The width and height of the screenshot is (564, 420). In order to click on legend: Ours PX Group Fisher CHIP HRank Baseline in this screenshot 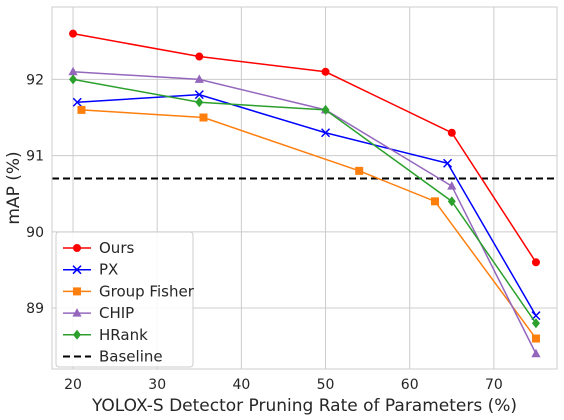, I will do `click(125, 299)`.